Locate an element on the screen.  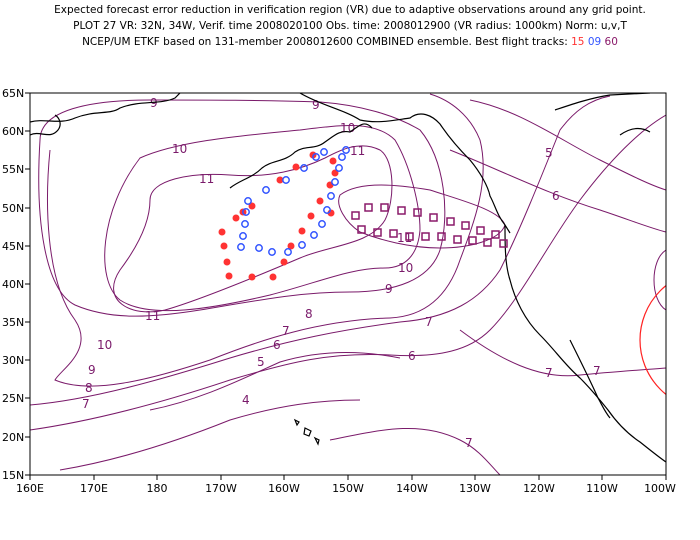
contour-label: 8 is located at coordinates (309, 314).